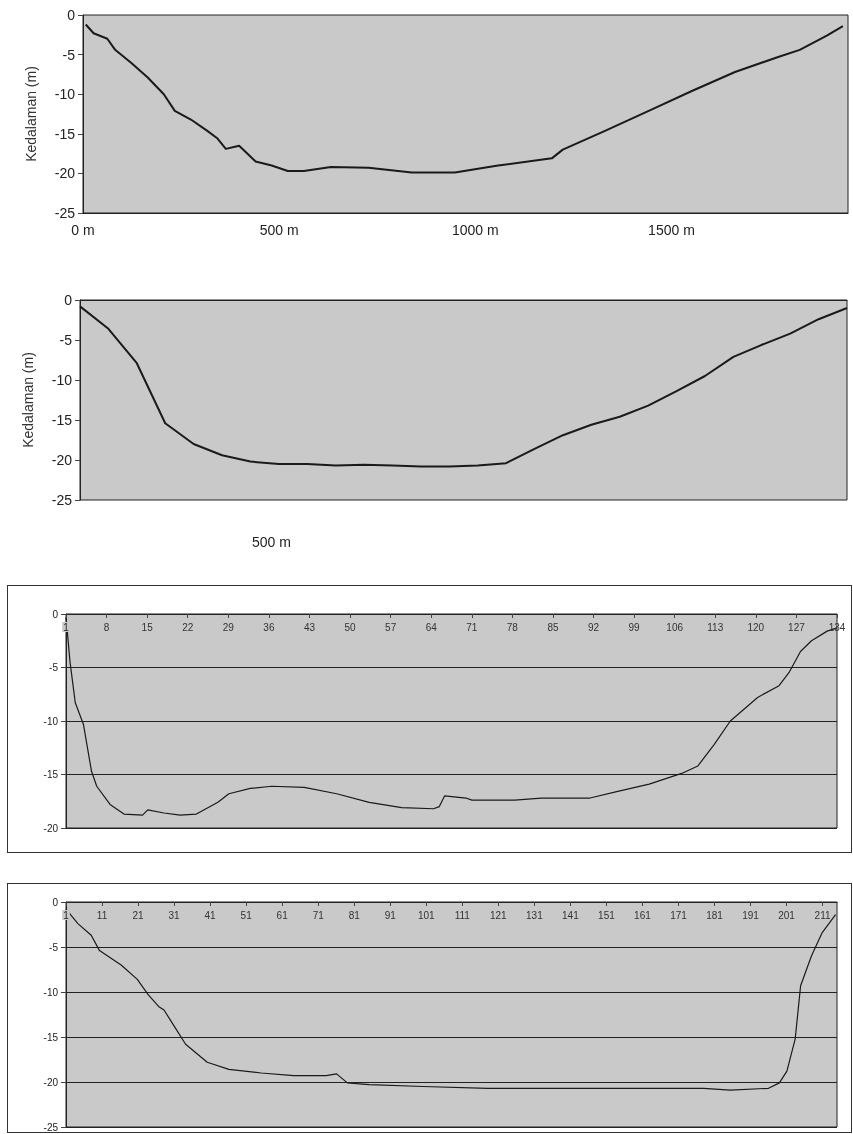 This screenshot has width=853, height=1134. Describe the element at coordinates (83, 230) in the screenshot. I see `x-tick-label: 0 m` at that location.